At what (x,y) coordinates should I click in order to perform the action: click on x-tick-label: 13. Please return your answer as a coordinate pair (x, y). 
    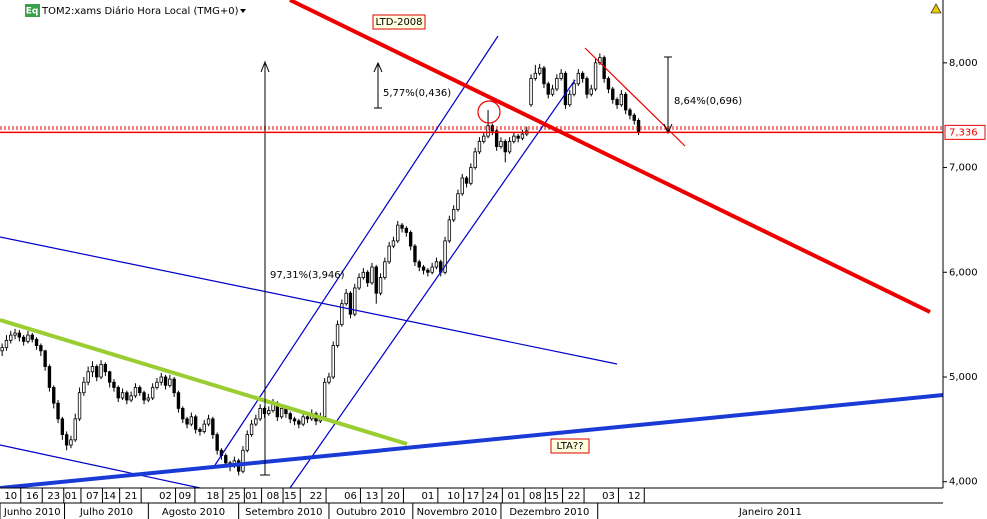
    Looking at the image, I should click on (372, 496).